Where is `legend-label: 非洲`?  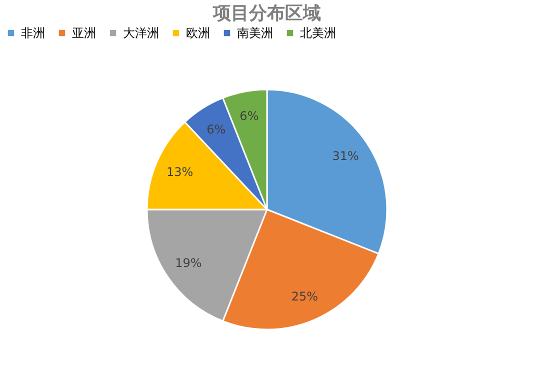
legend-label: 非洲 is located at coordinates (33, 33).